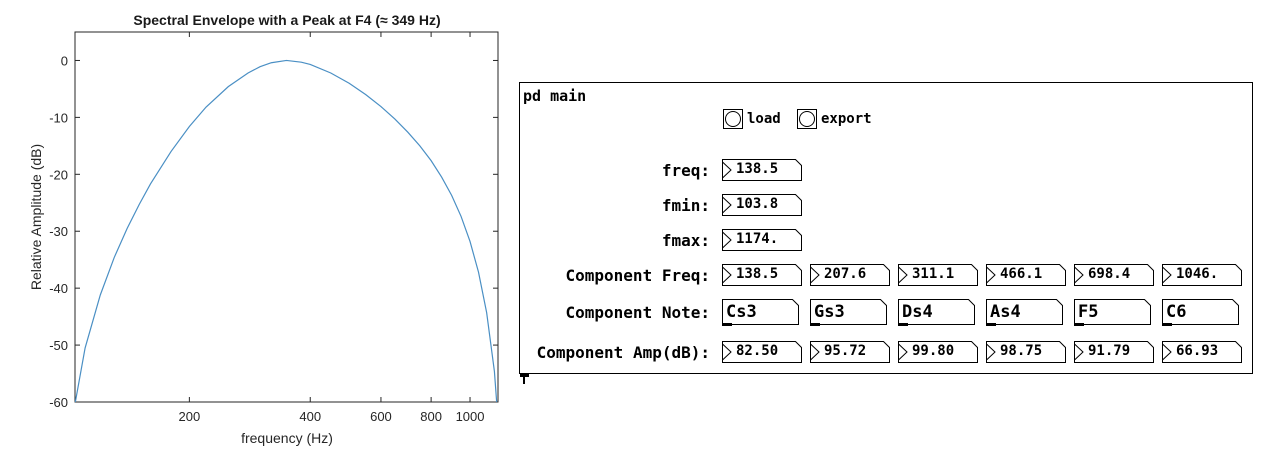  I want to click on component-amp-box: 99.80, so click(938, 352).